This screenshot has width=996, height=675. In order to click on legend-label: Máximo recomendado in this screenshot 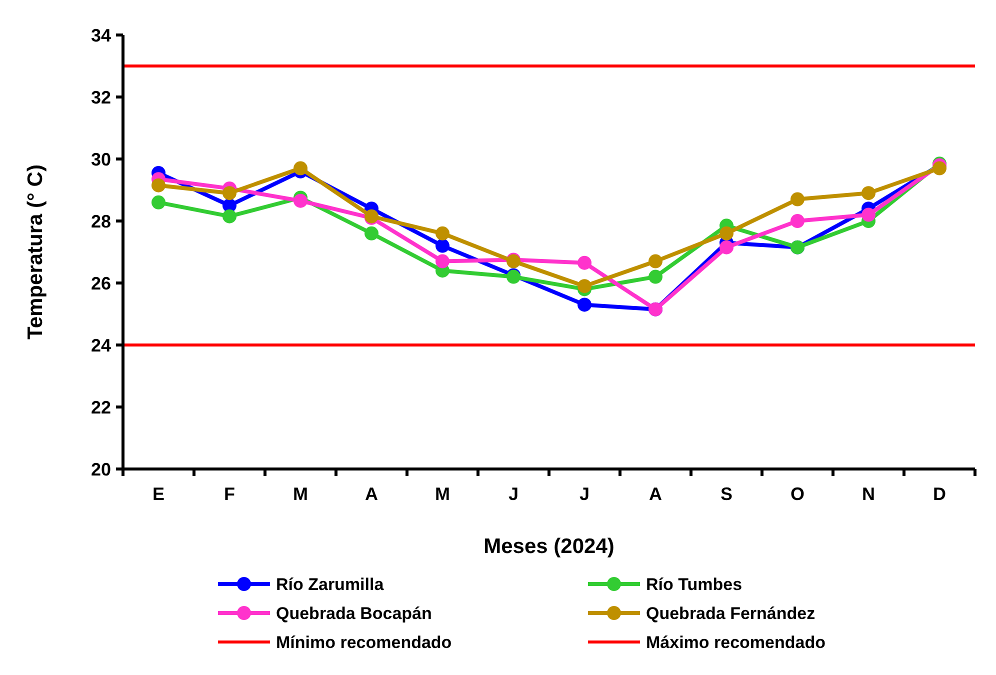, I will do `click(736, 642)`.